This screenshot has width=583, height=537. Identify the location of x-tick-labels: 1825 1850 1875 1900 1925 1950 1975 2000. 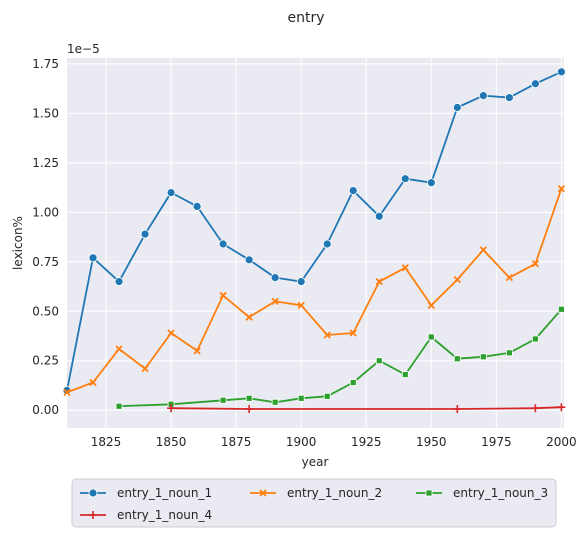
(334, 442).